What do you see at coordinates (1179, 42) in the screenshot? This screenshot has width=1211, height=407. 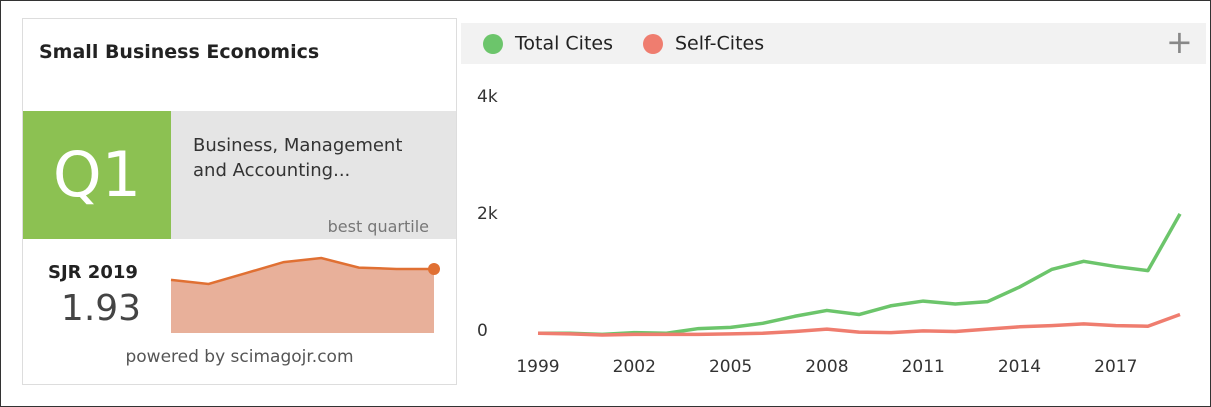 I see `expand-button: +` at bounding box center [1179, 42].